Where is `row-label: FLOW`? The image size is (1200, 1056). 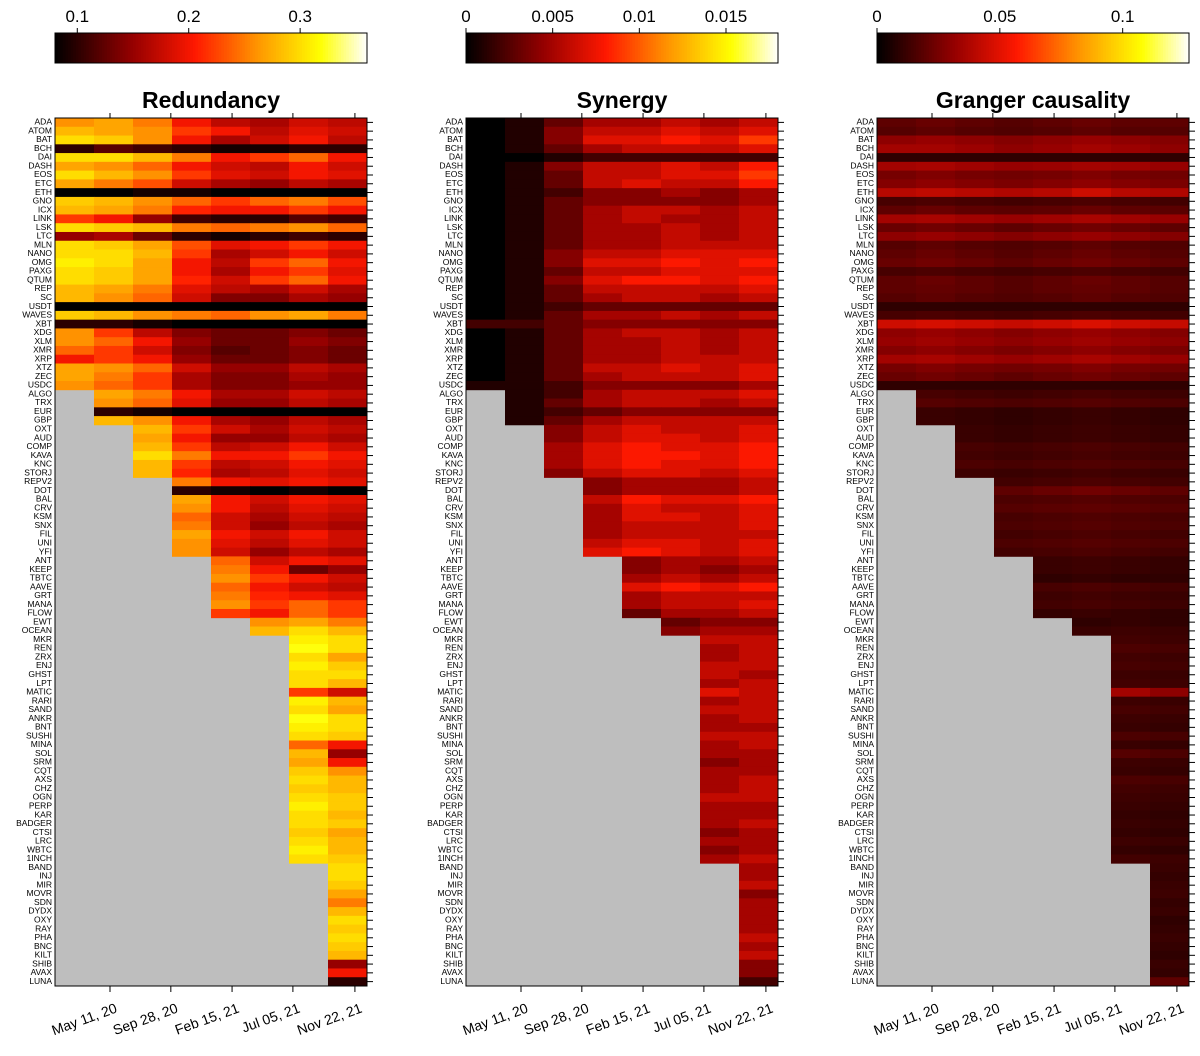
row-label: FLOW is located at coordinates (861, 613).